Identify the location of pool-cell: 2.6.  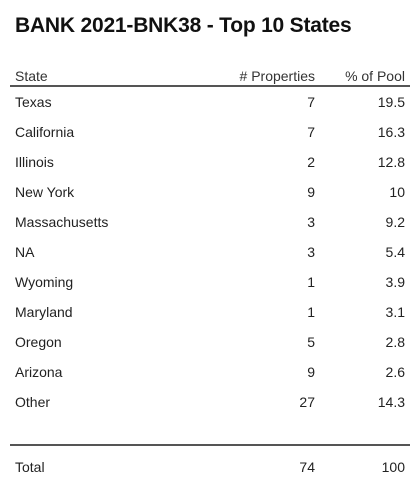
(395, 372).